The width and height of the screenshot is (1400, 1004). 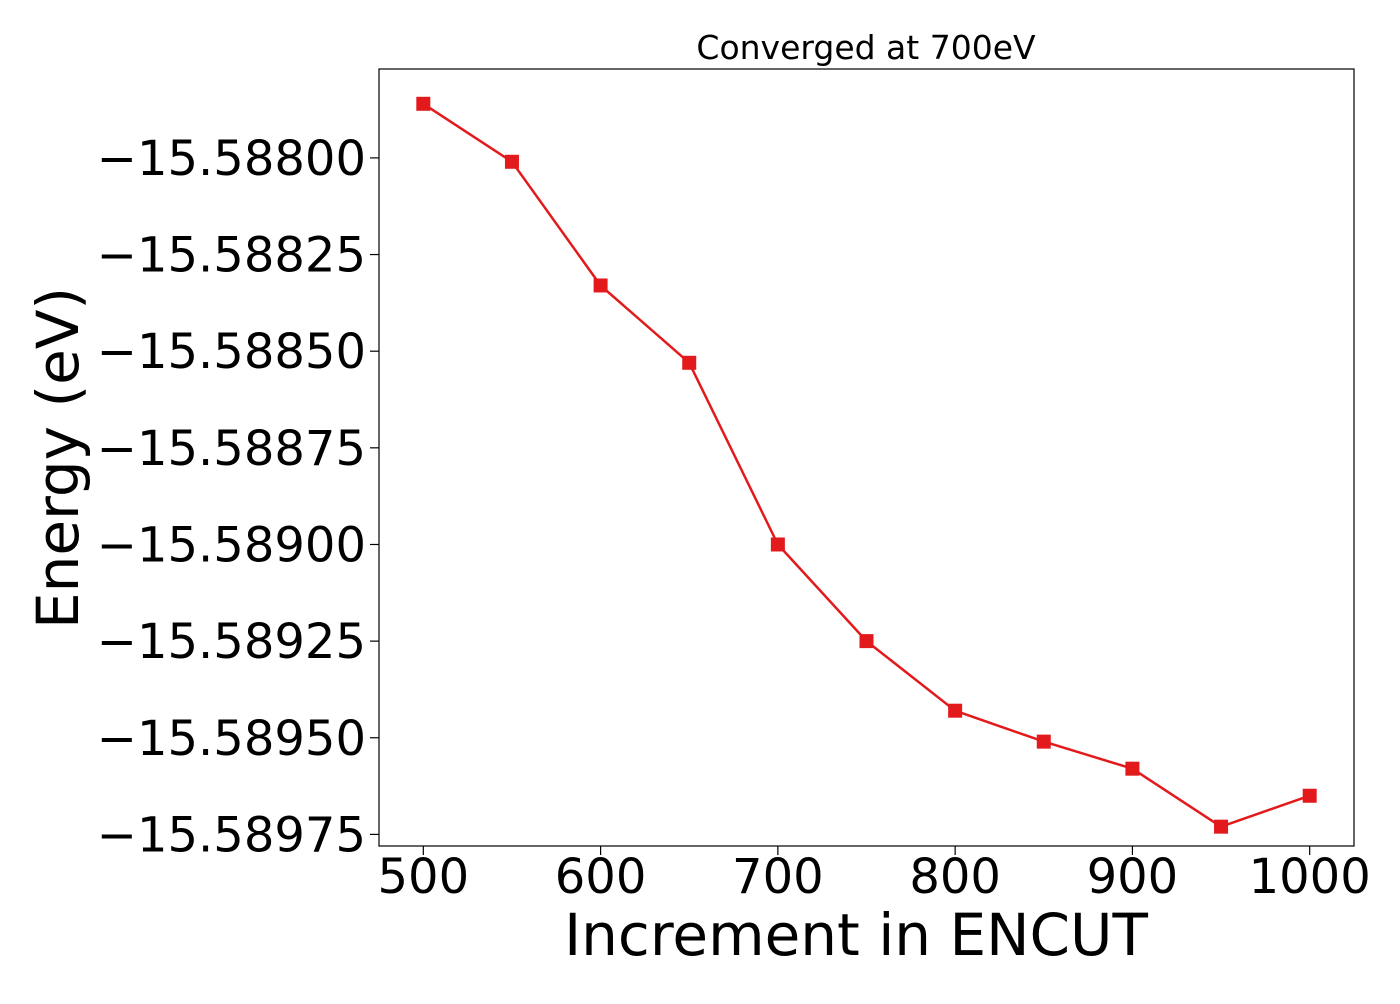 What do you see at coordinates (58, 458) in the screenshot?
I see `y-axis-label: Energy (eV)` at bounding box center [58, 458].